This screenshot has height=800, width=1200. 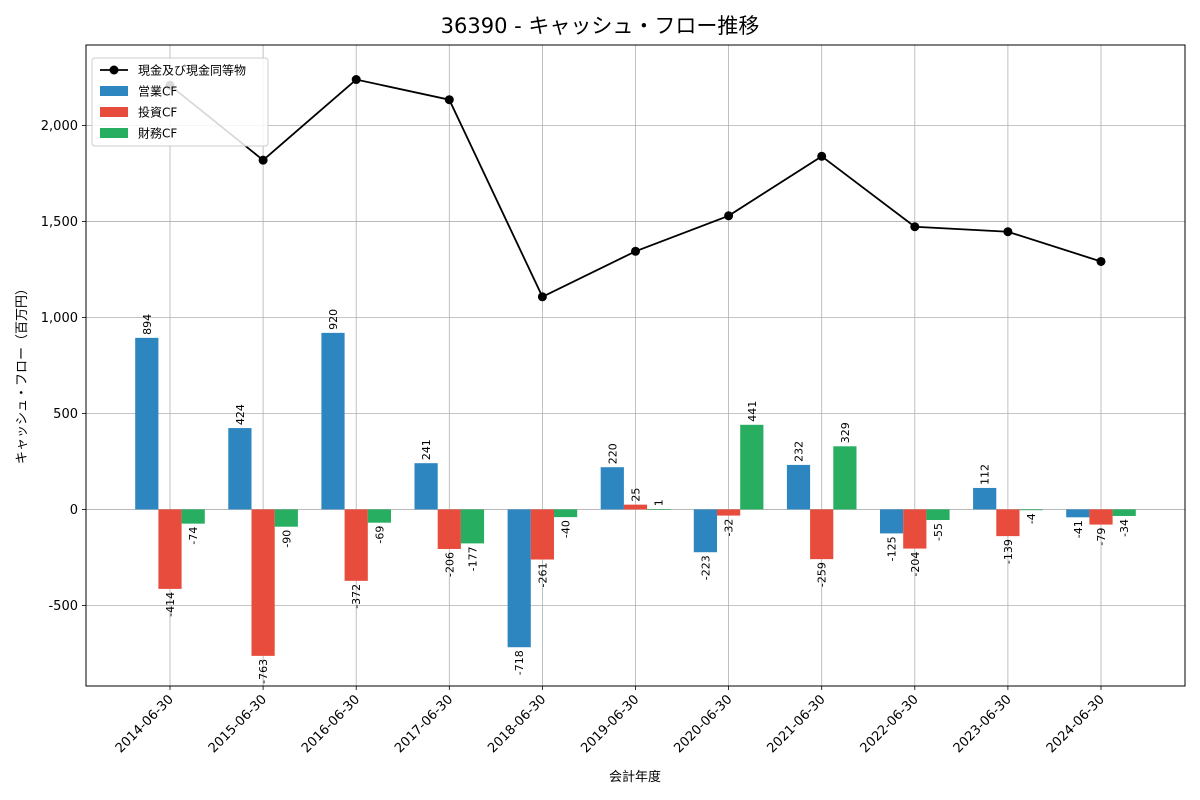 What do you see at coordinates (157, 92) in the screenshot?
I see `legend-entry: 営業CF` at bounding box center [157, 92].